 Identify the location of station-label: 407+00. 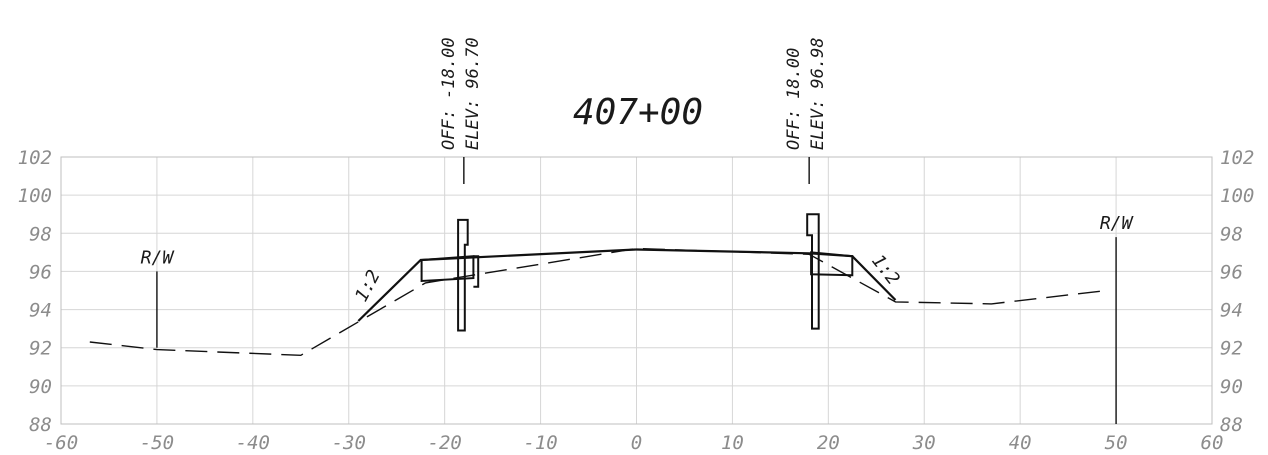
(638, 112).